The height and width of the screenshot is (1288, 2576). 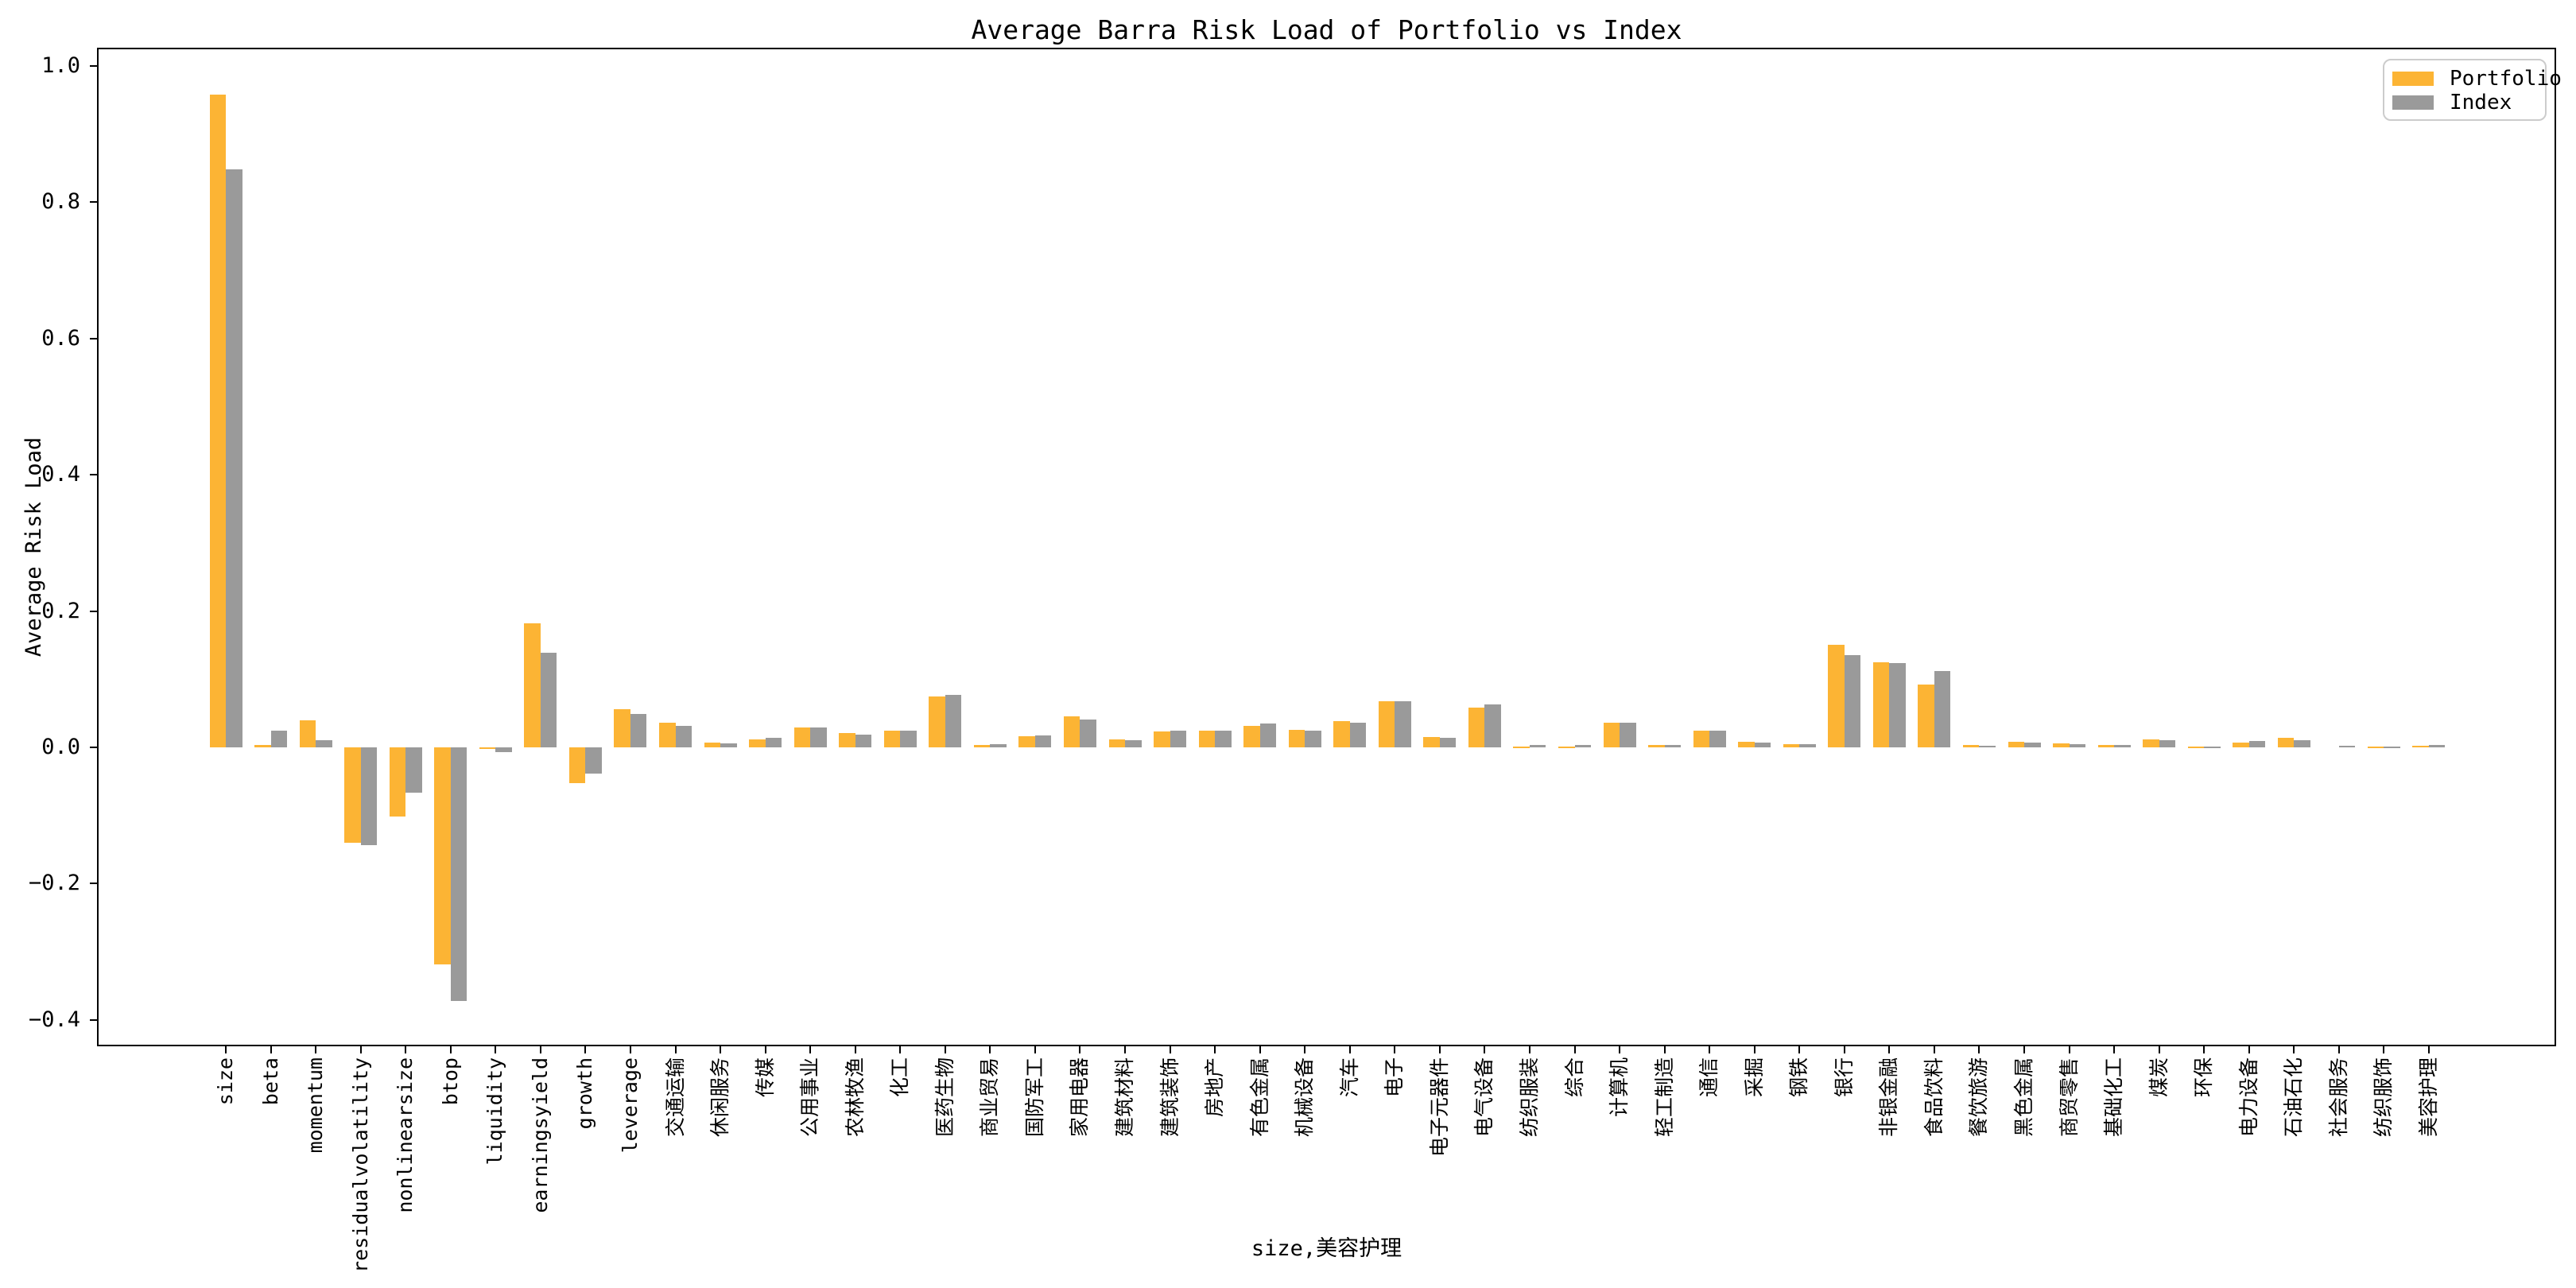 What do you see at coordinates (684, 736) in the screenshot?
I see `bar-index-交通运输` at bounding box center [684, 736].